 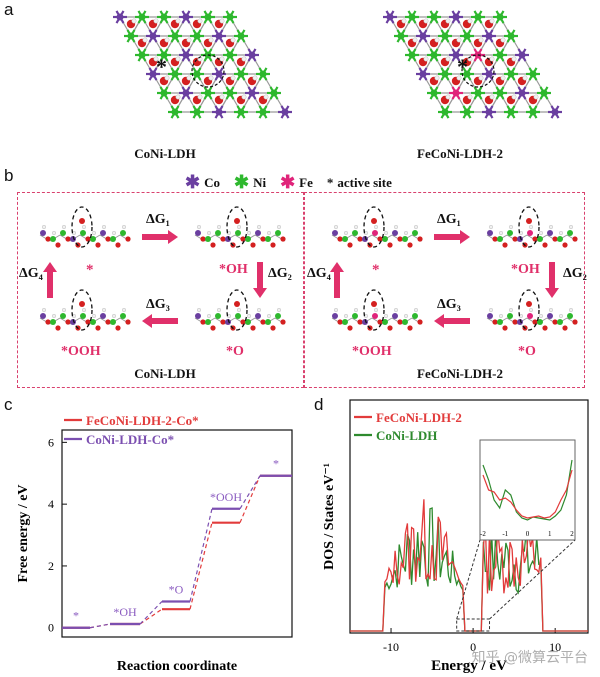 What do you see at coordinates (468, 579) in the screenshot?
I see `zoom-connector` at bounding box center [468, 579].